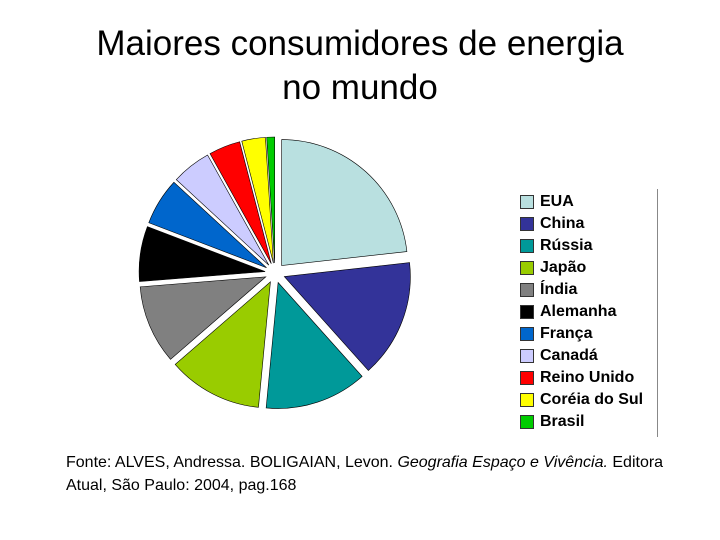 The width and height of the screenshot is (720, 540). Describe the element at coordinates (578, 311) in the screenshot. I see `legend-label-5: Alemanha` at that location.